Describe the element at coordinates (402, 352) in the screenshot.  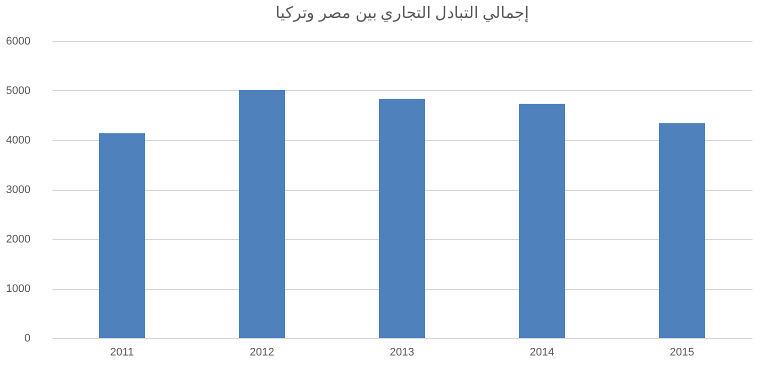
I see `x-tick-label: 2013` at that location.